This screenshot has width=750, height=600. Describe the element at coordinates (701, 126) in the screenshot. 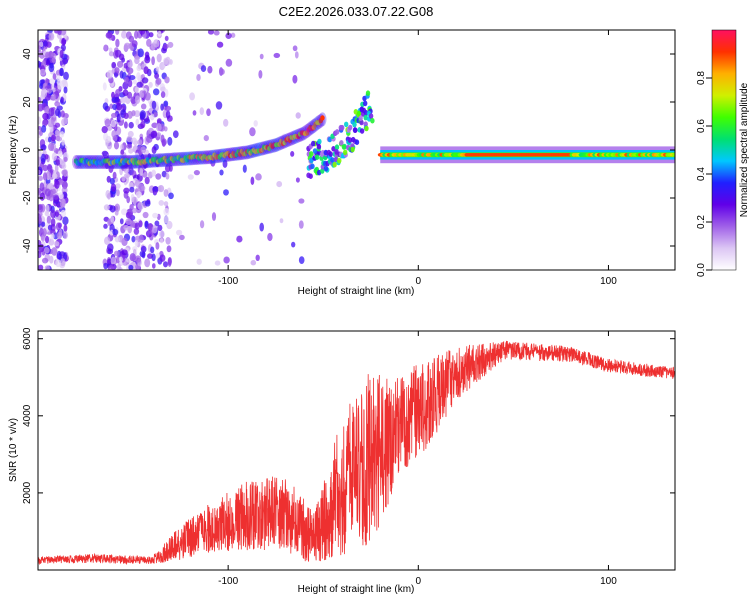

I see `colorbar-tick-label: 0.6` at that location.